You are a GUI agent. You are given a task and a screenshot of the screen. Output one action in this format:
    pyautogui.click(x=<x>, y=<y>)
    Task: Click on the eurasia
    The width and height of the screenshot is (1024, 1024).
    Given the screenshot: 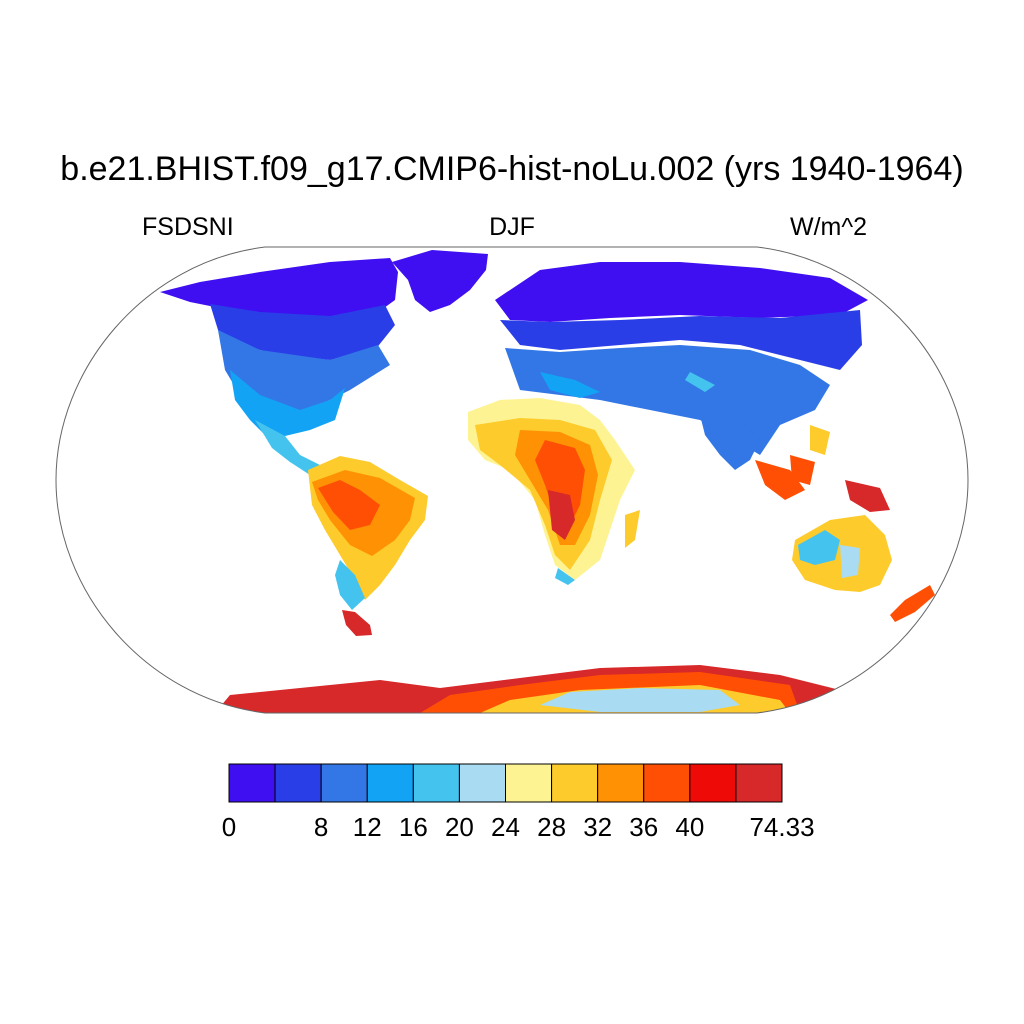 What is the action you would take?
    pyautogui.click(x=681, y=358)
    